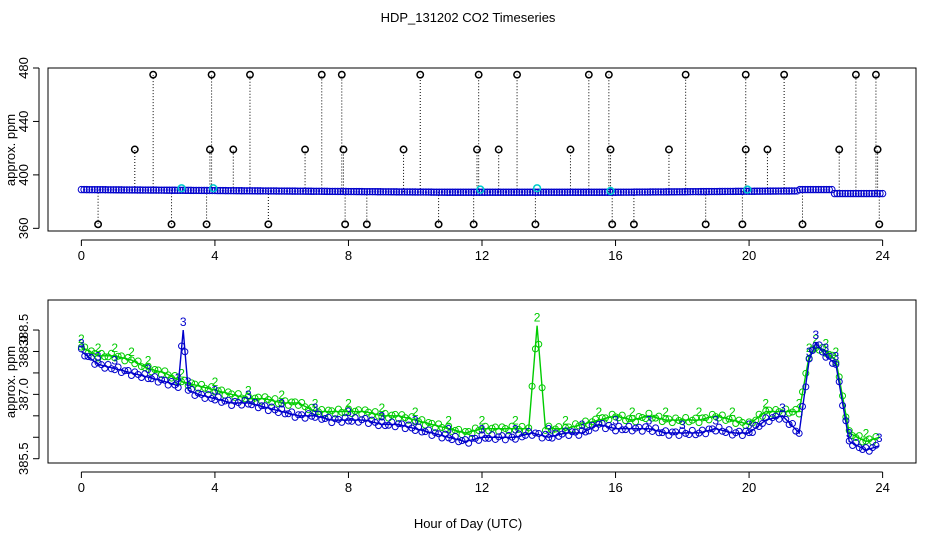  I want to click on x-tick-label: 16, so click(615, 255).